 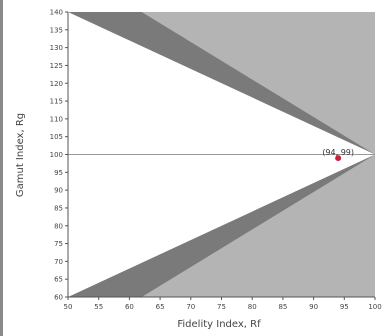 I want to click on x-tick-label: 55, so click(x=98, y=307).